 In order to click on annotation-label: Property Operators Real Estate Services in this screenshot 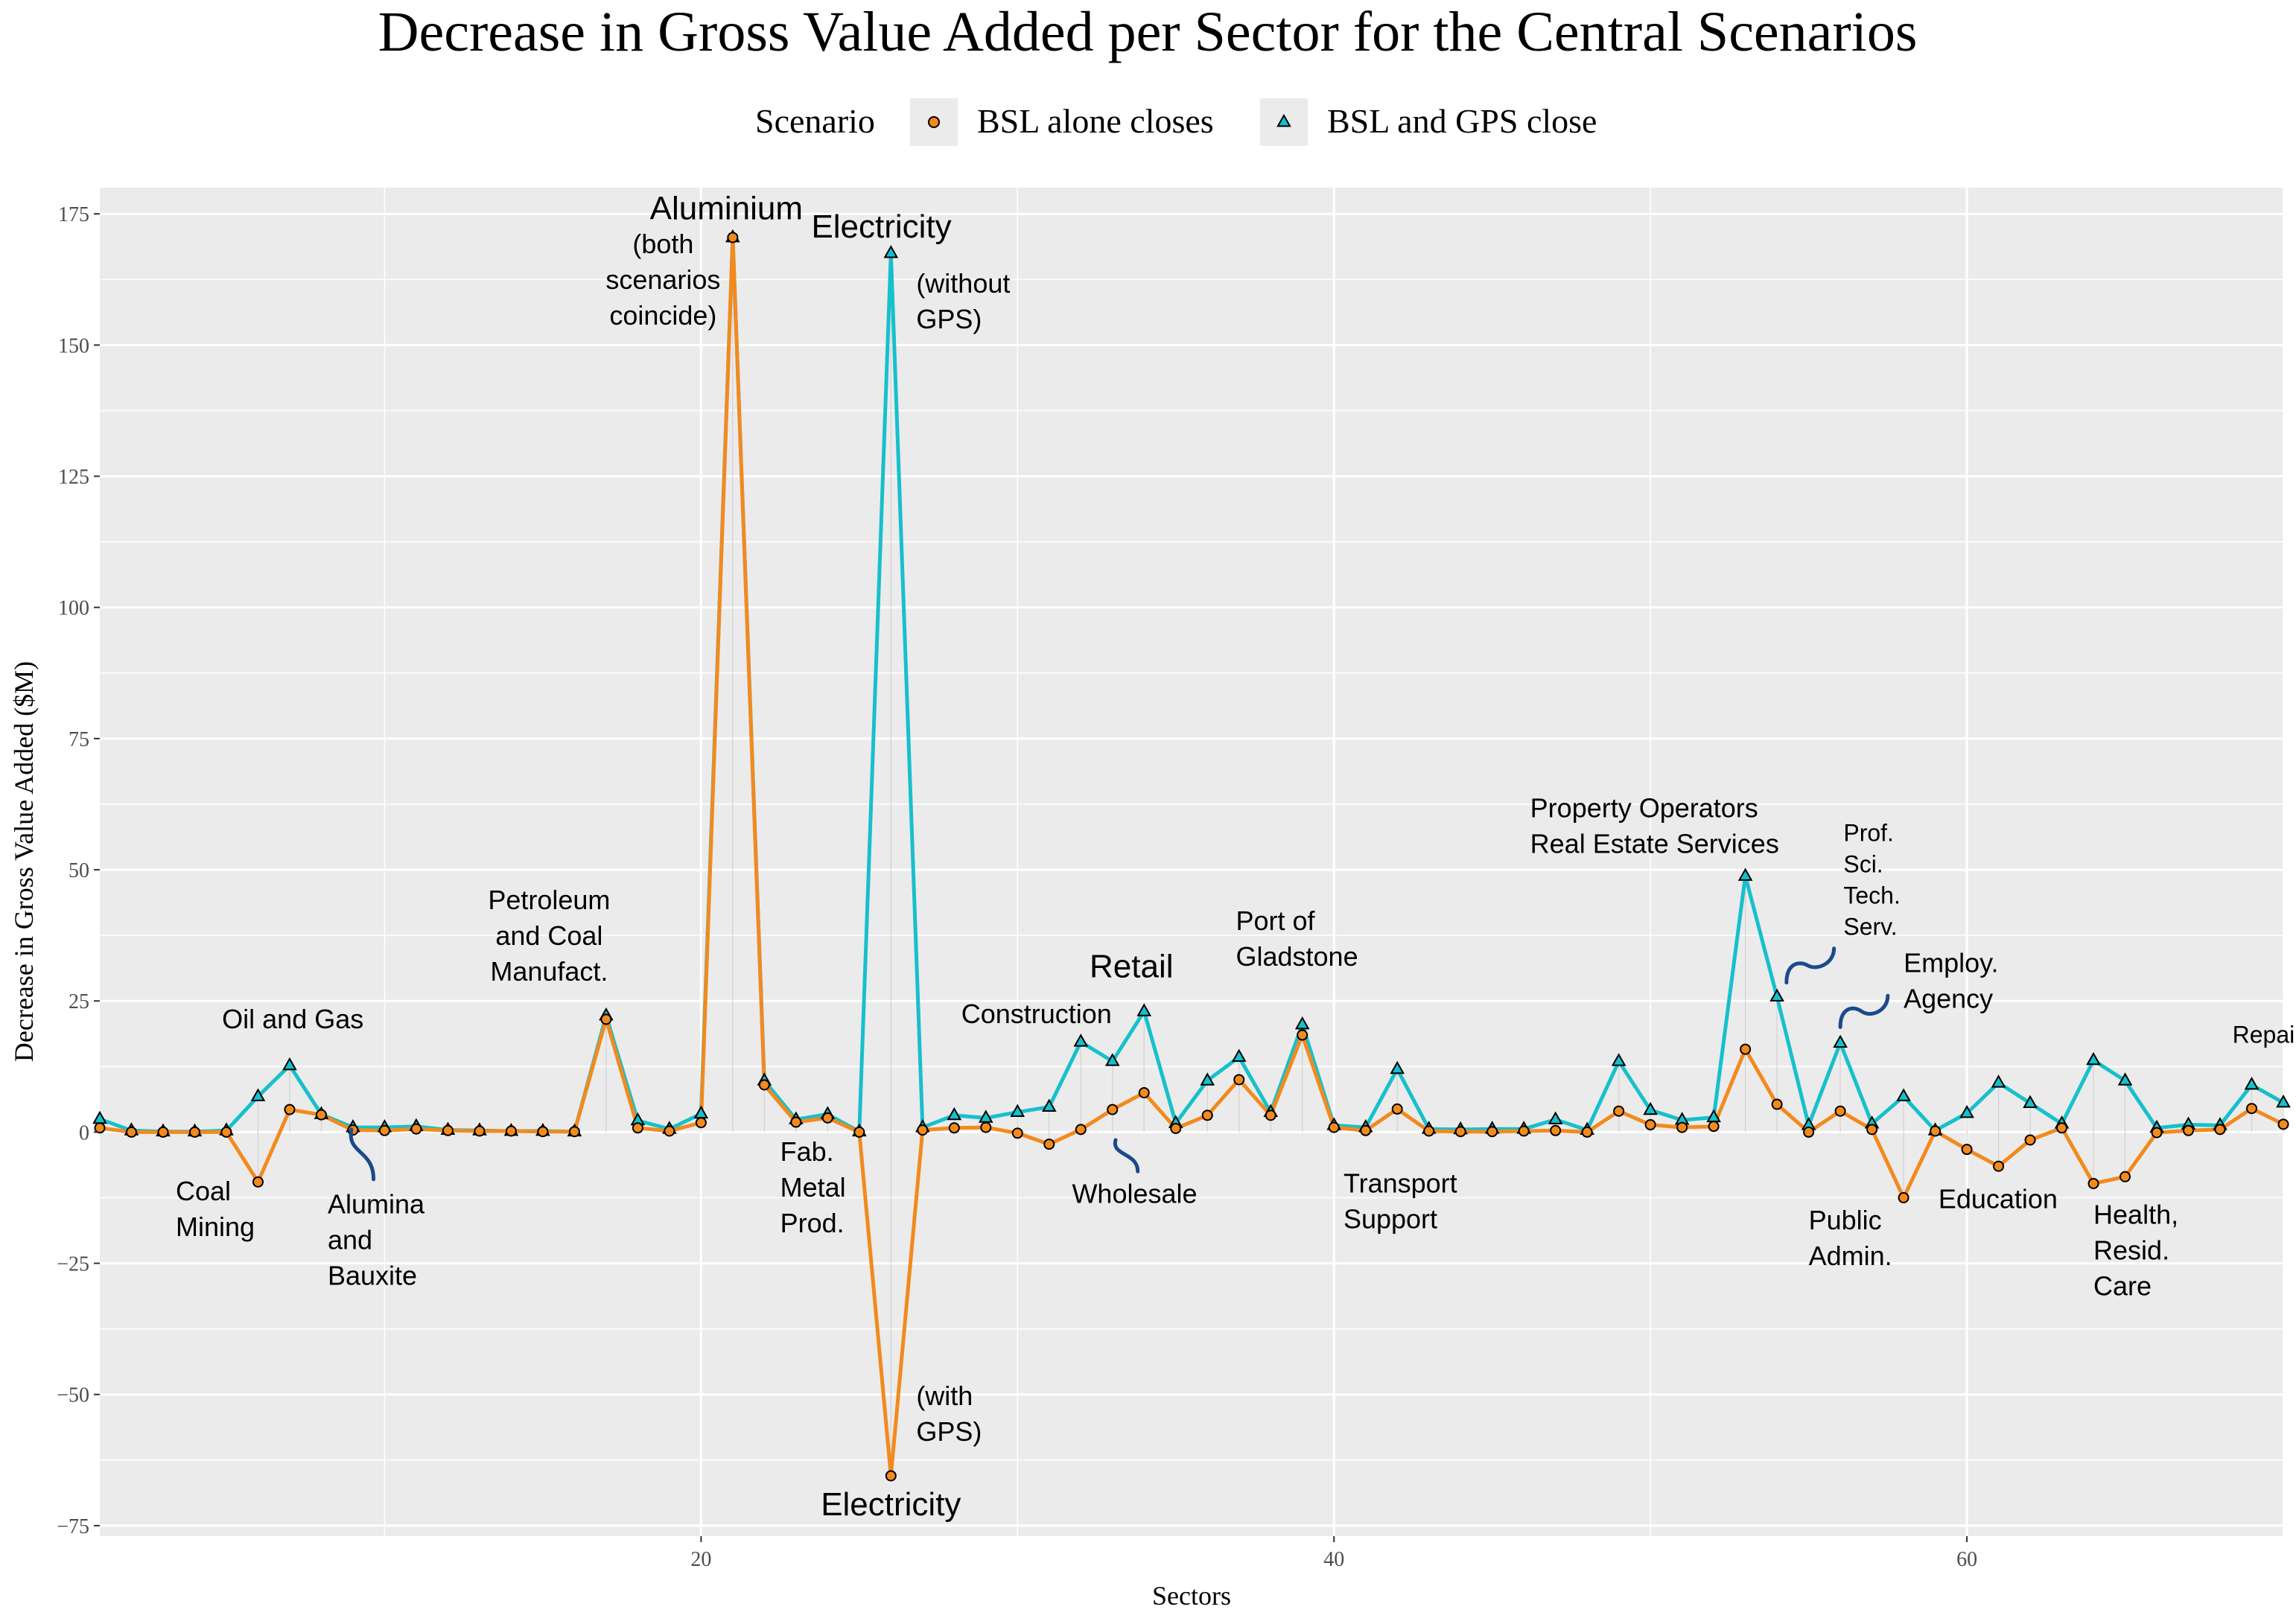, I will do `click(1654, 826)`.